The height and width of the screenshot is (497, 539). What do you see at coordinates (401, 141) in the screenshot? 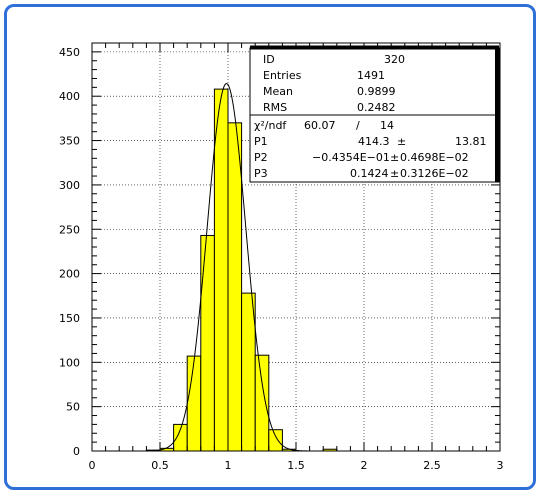
I see `stats-p1-pm: ±` at bounding box center [401, 141].